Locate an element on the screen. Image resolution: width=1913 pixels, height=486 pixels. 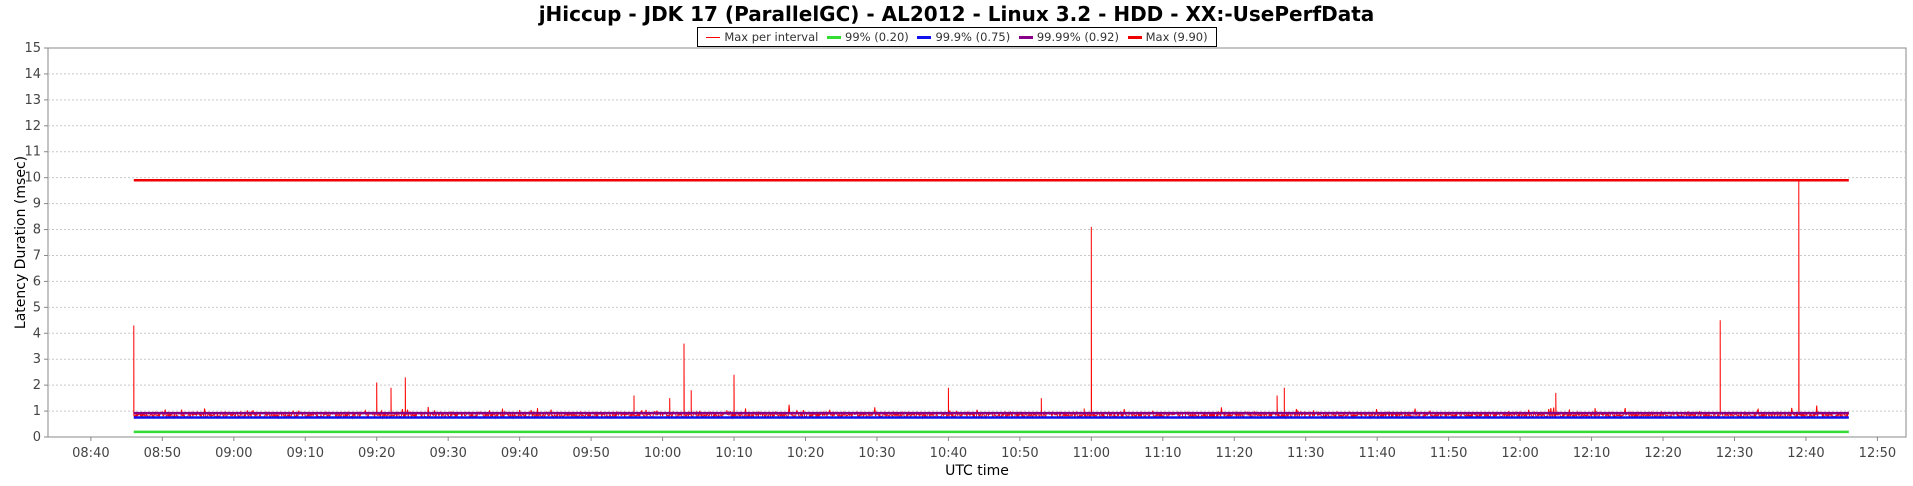
x-tick-label: 10:10 is located at coordinates (733, 453).